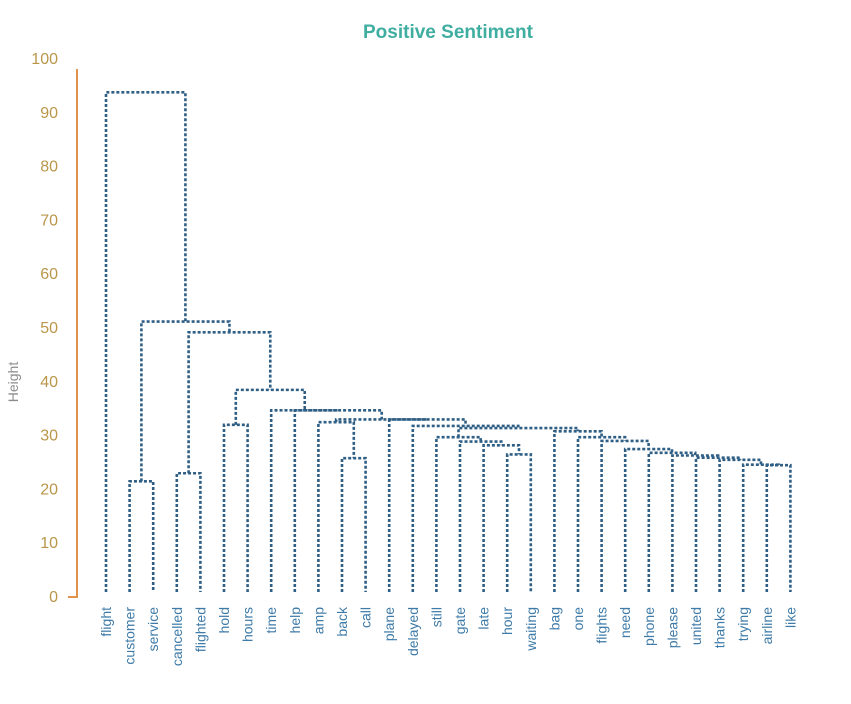 The height and width of the screenshot is (704, 851). I want to click on dendrogram-merge-m20, so click(465, 508).